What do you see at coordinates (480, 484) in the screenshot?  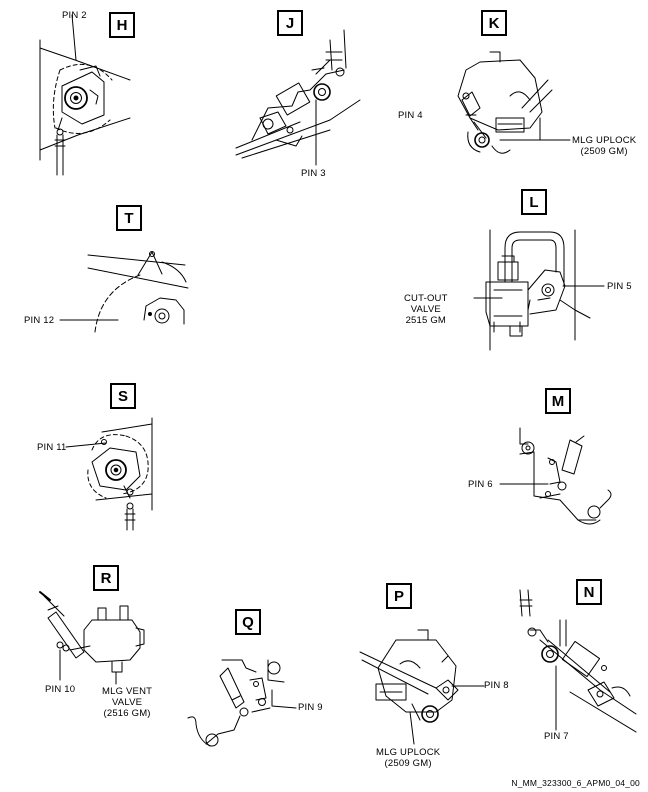 I see `view-m-pin-label: PIN 6` at bounding box center [480, 484].